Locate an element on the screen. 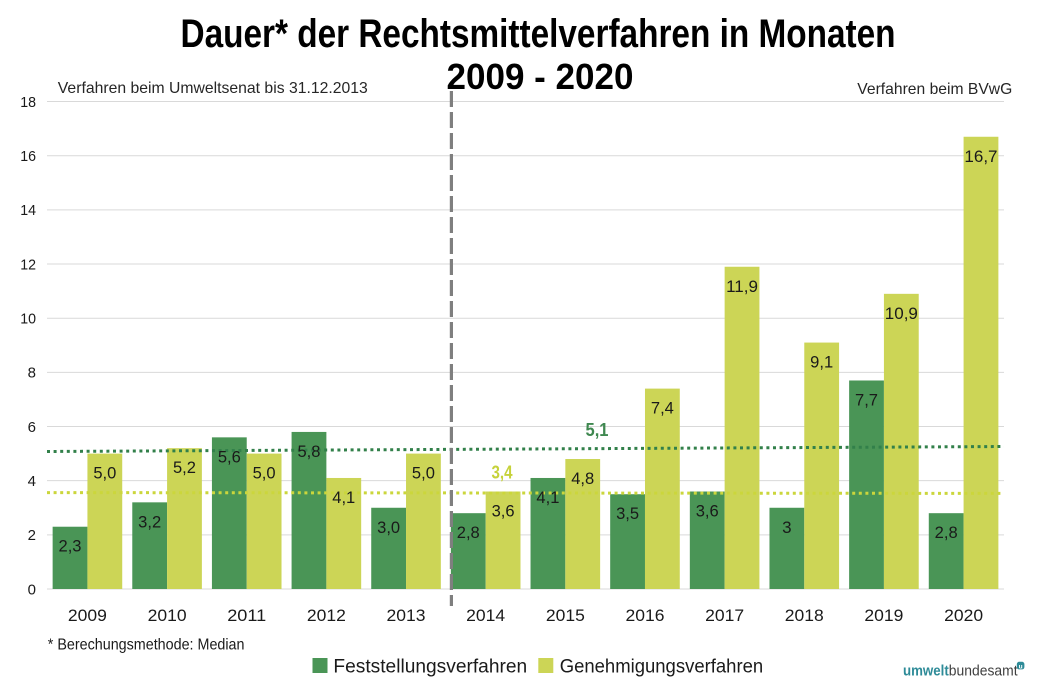 The height and width of the screenshot is (690, 1055). svg-text: * Berechungsmethode: Median is located at coordinates (146, 645).